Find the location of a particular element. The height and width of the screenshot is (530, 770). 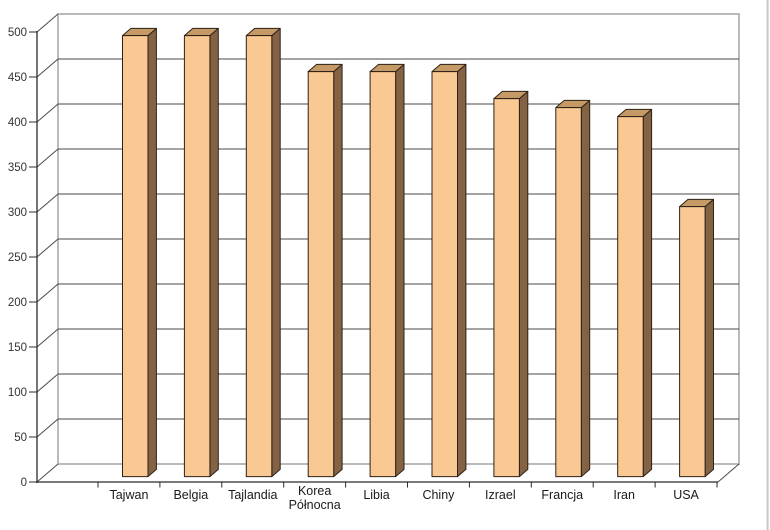

y-tick-label: 150 is located at coordinates (17, 348).